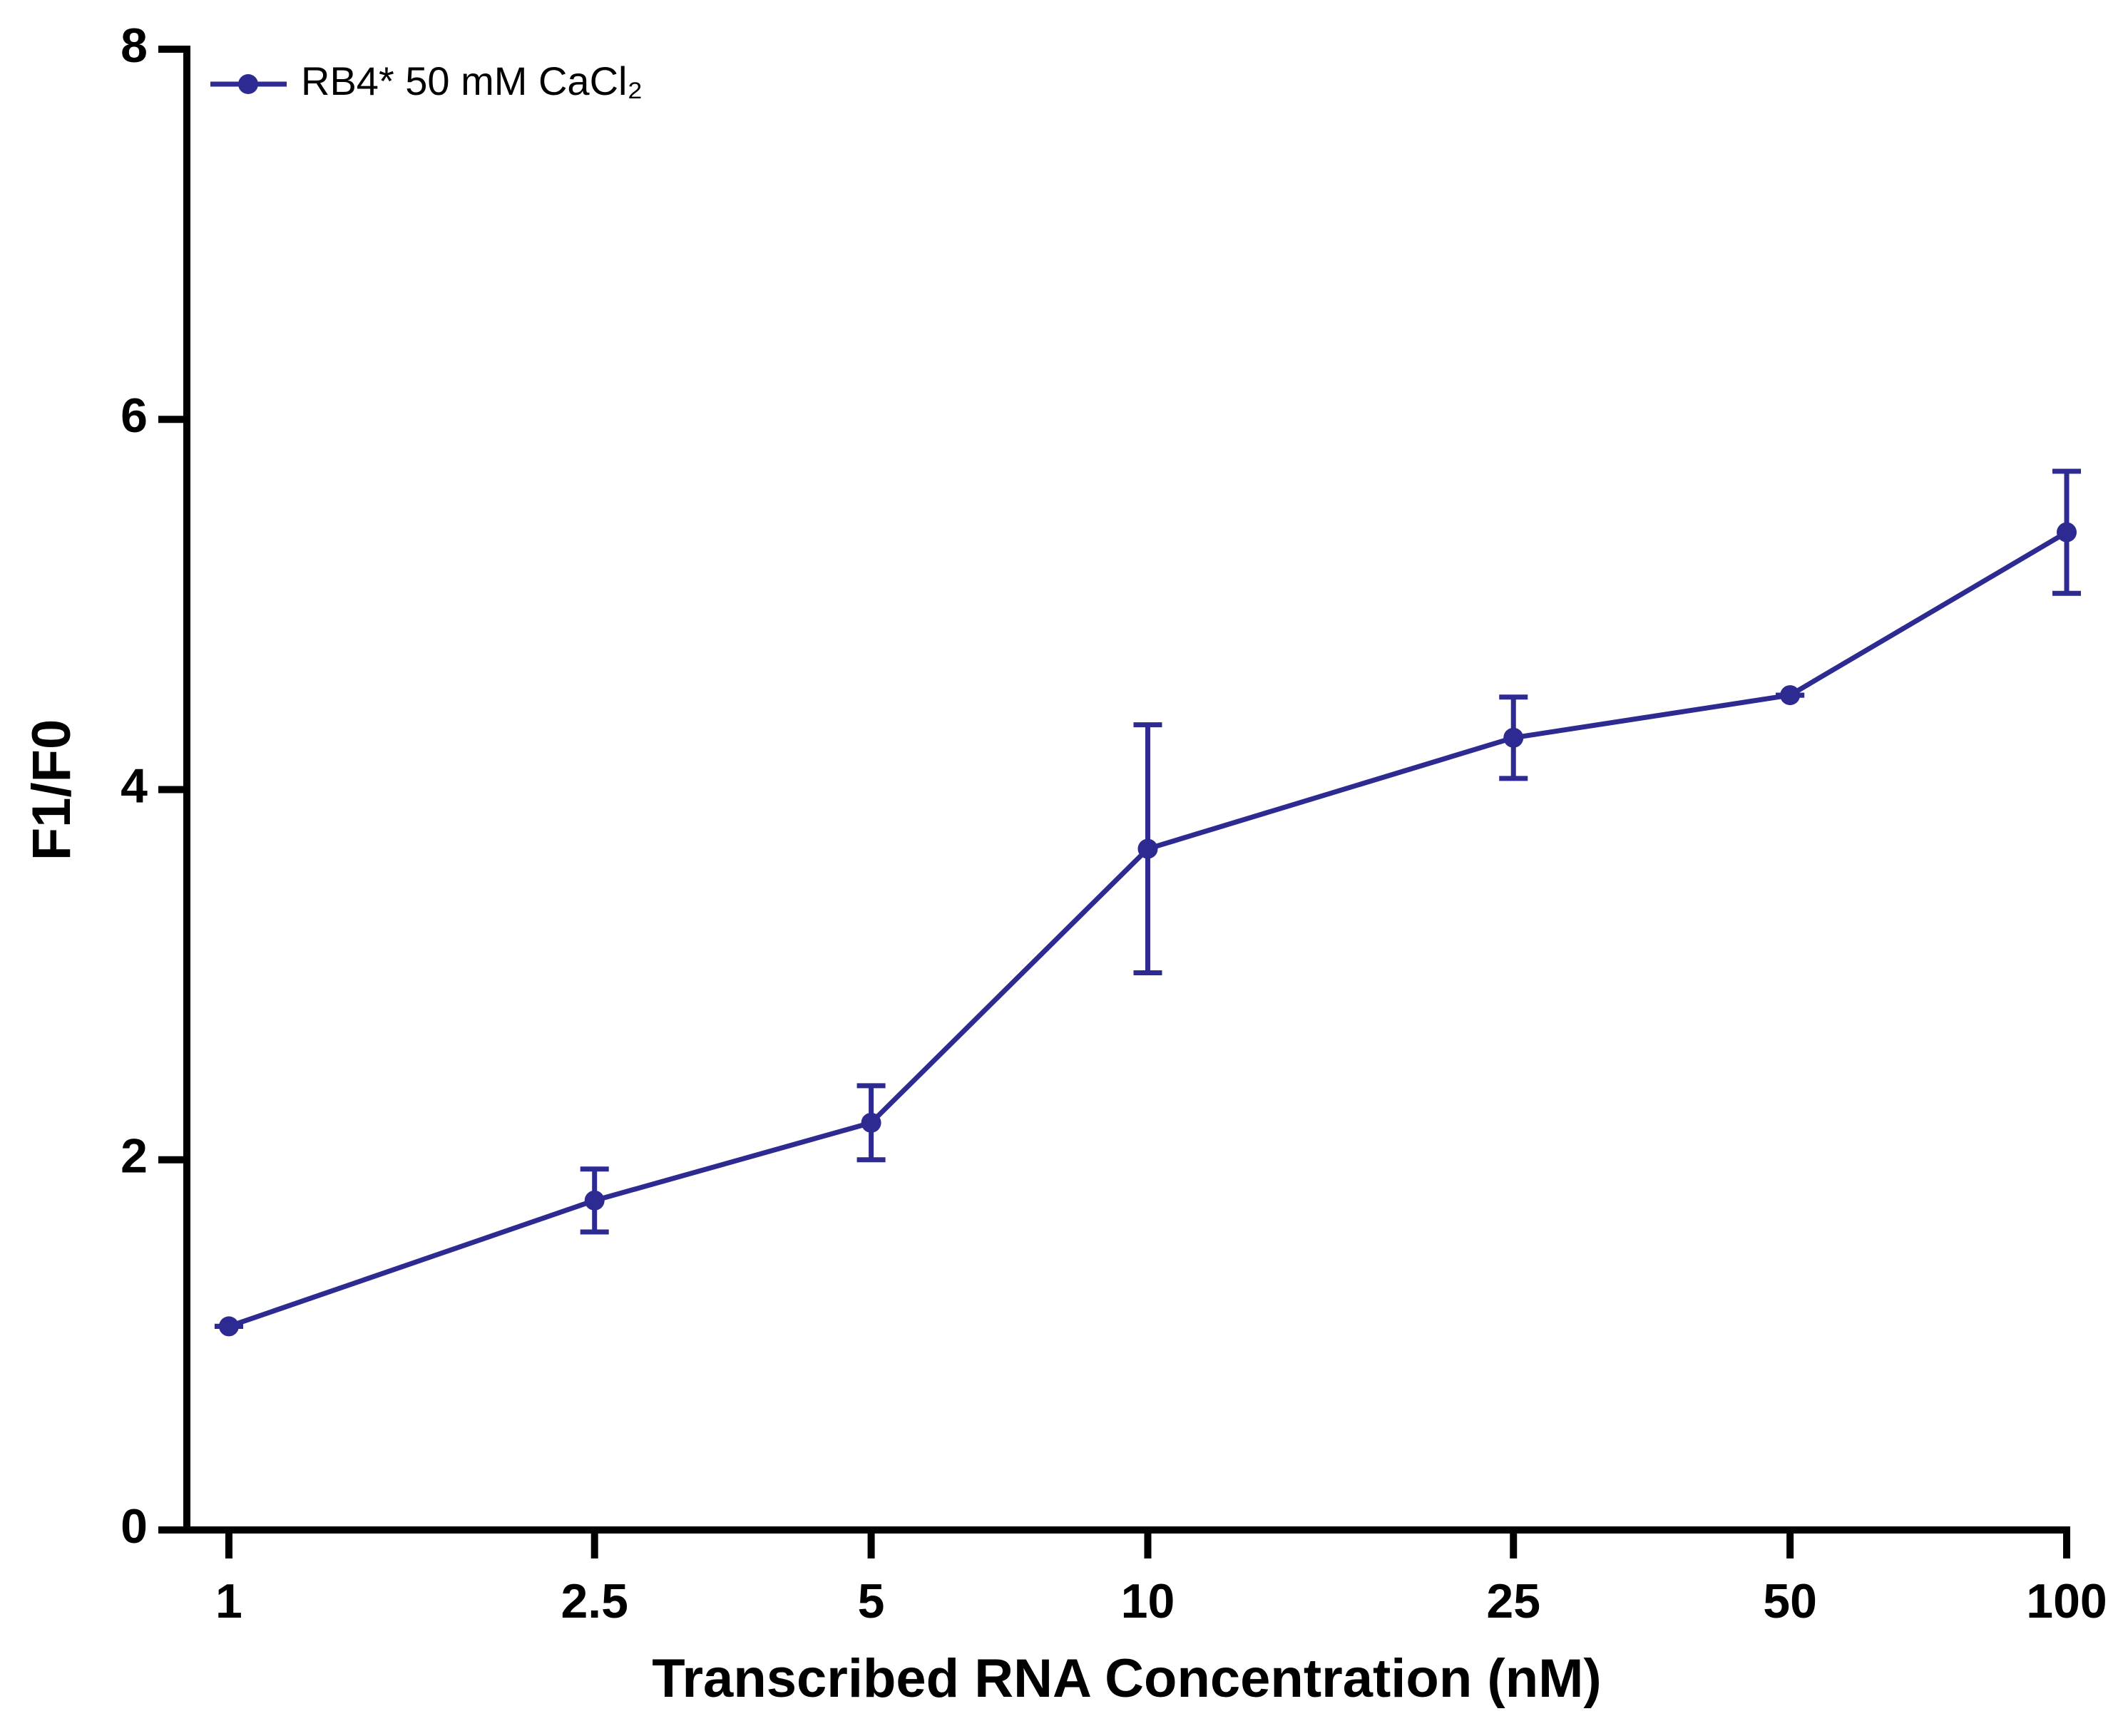 The height and width of the screenshot is (1736, 2128). I want to click on x-tick-label: 1, so click(228, 1601).